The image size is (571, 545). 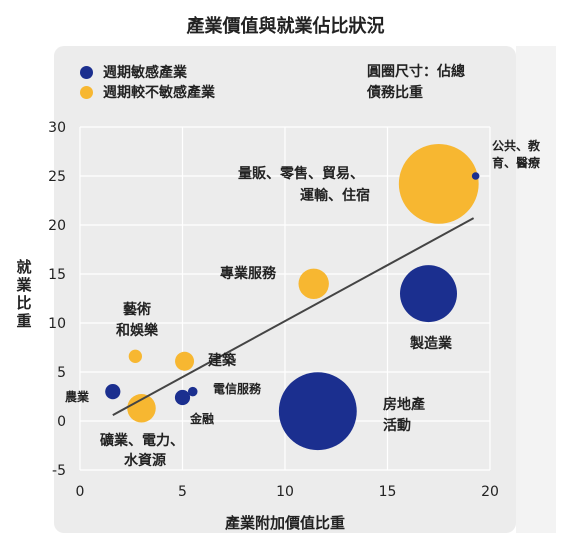 I want to click on data-label-9-line-0: 礦業、電力、, so click(x=142, y=440).